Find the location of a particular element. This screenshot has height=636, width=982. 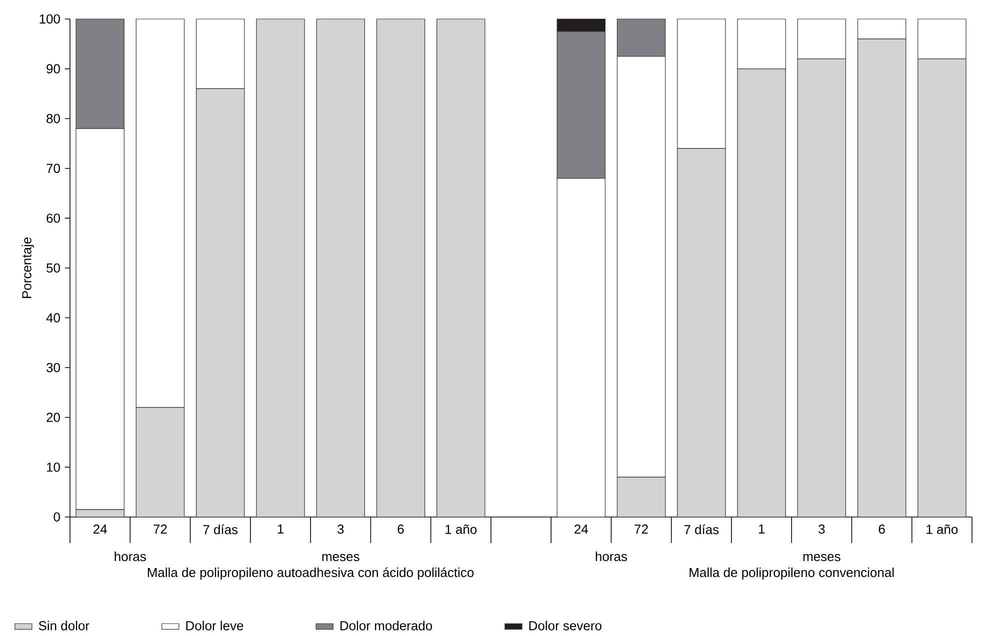

y-tick-label: 0 is located at coordinates (57, 517).